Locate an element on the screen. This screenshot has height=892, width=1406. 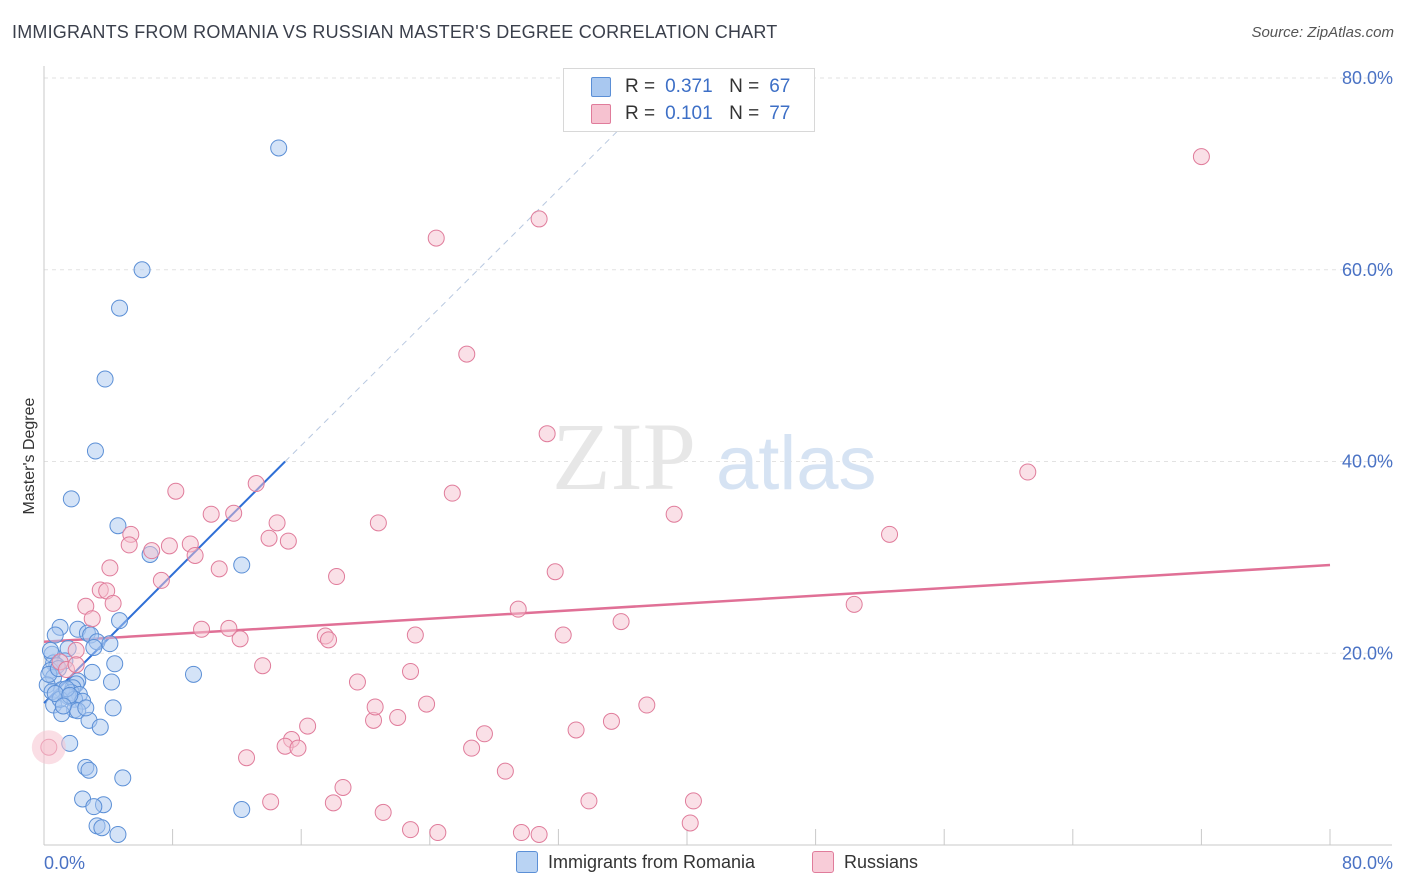
source-label: Source: ZipAtlas.com is located at coordinates (1322, 32).